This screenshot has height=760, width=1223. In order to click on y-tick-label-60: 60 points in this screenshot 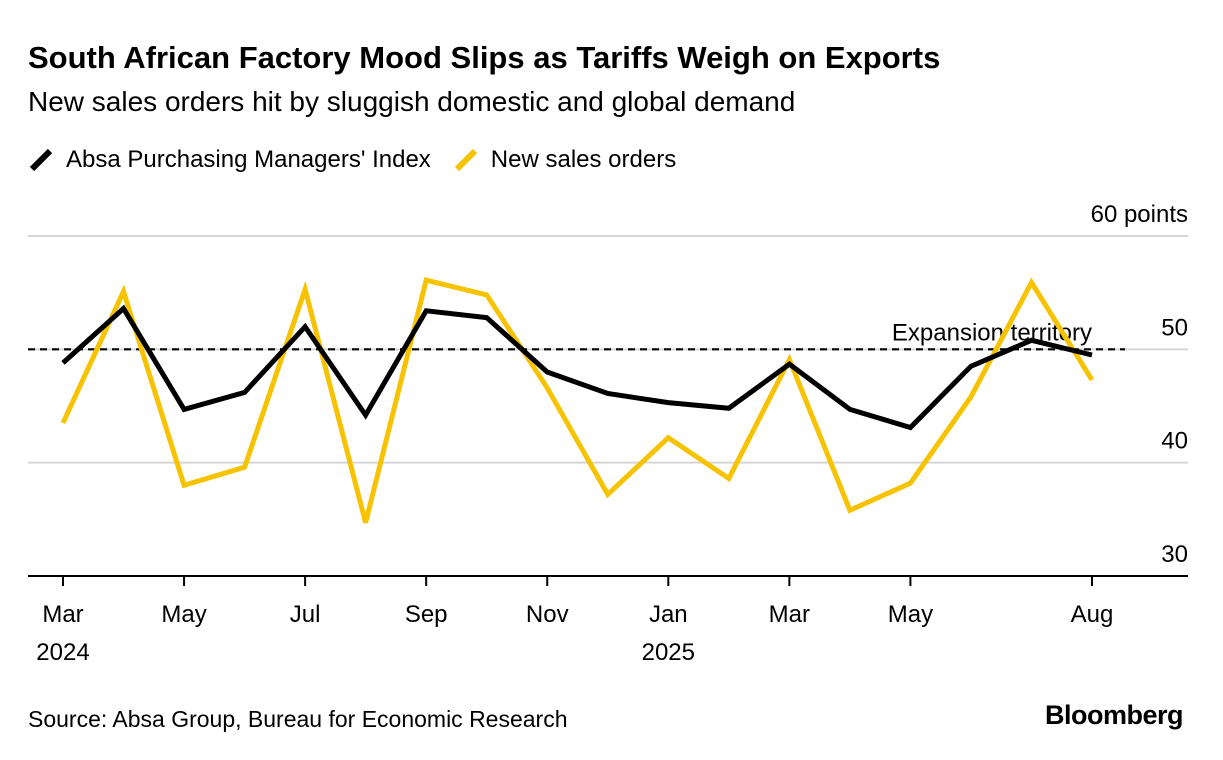, I will do `click(1139, 214)`.